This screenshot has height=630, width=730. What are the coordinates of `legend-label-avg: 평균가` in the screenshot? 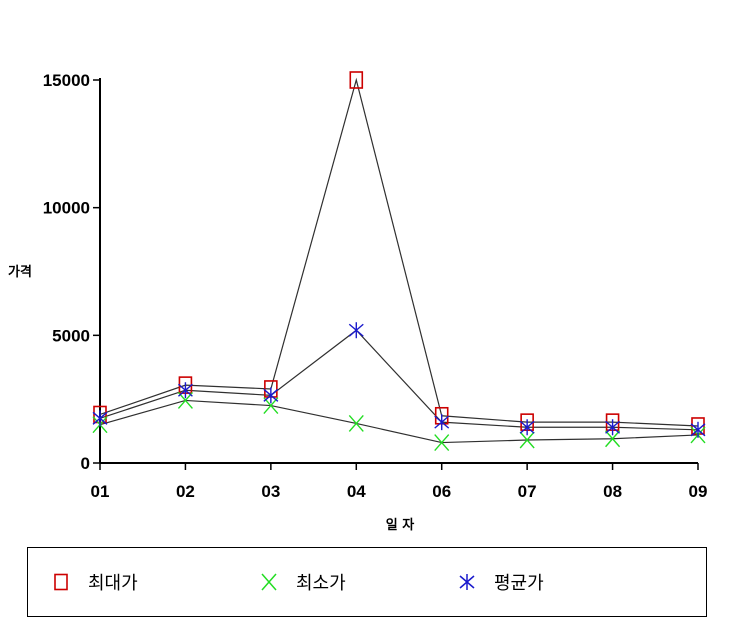 It's located at (519, 583).